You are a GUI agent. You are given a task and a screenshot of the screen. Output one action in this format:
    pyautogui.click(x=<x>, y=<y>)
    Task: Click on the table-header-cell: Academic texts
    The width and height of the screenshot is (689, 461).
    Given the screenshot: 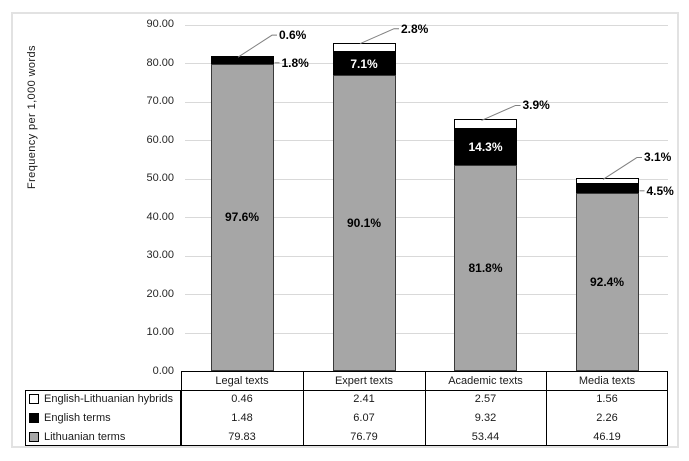 What is the action you would take?
    pyautogui.click(x=485, y=381)
    